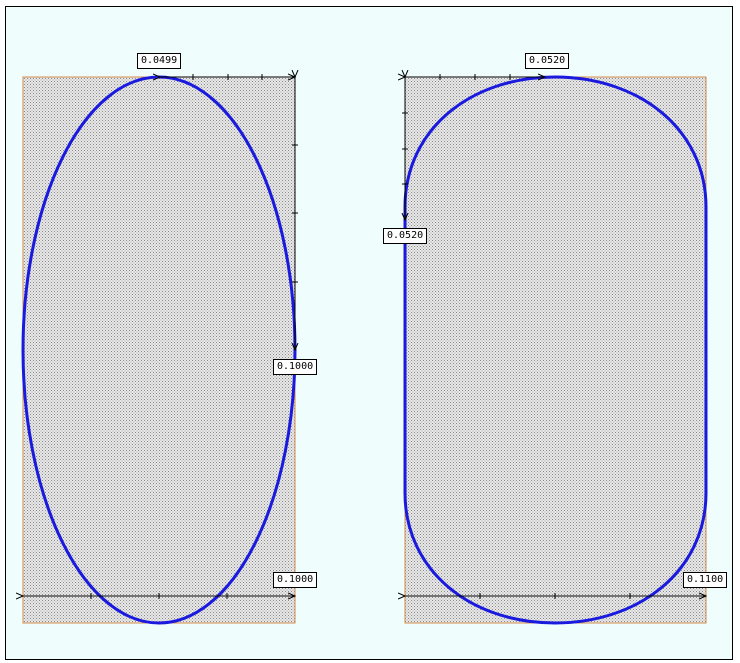 This screenshot has height=663, width=740. What do you see at coordinates (227, 77) in the screenshot?
I see `left-top-dim-ticks` at bounding box center [227, 77].